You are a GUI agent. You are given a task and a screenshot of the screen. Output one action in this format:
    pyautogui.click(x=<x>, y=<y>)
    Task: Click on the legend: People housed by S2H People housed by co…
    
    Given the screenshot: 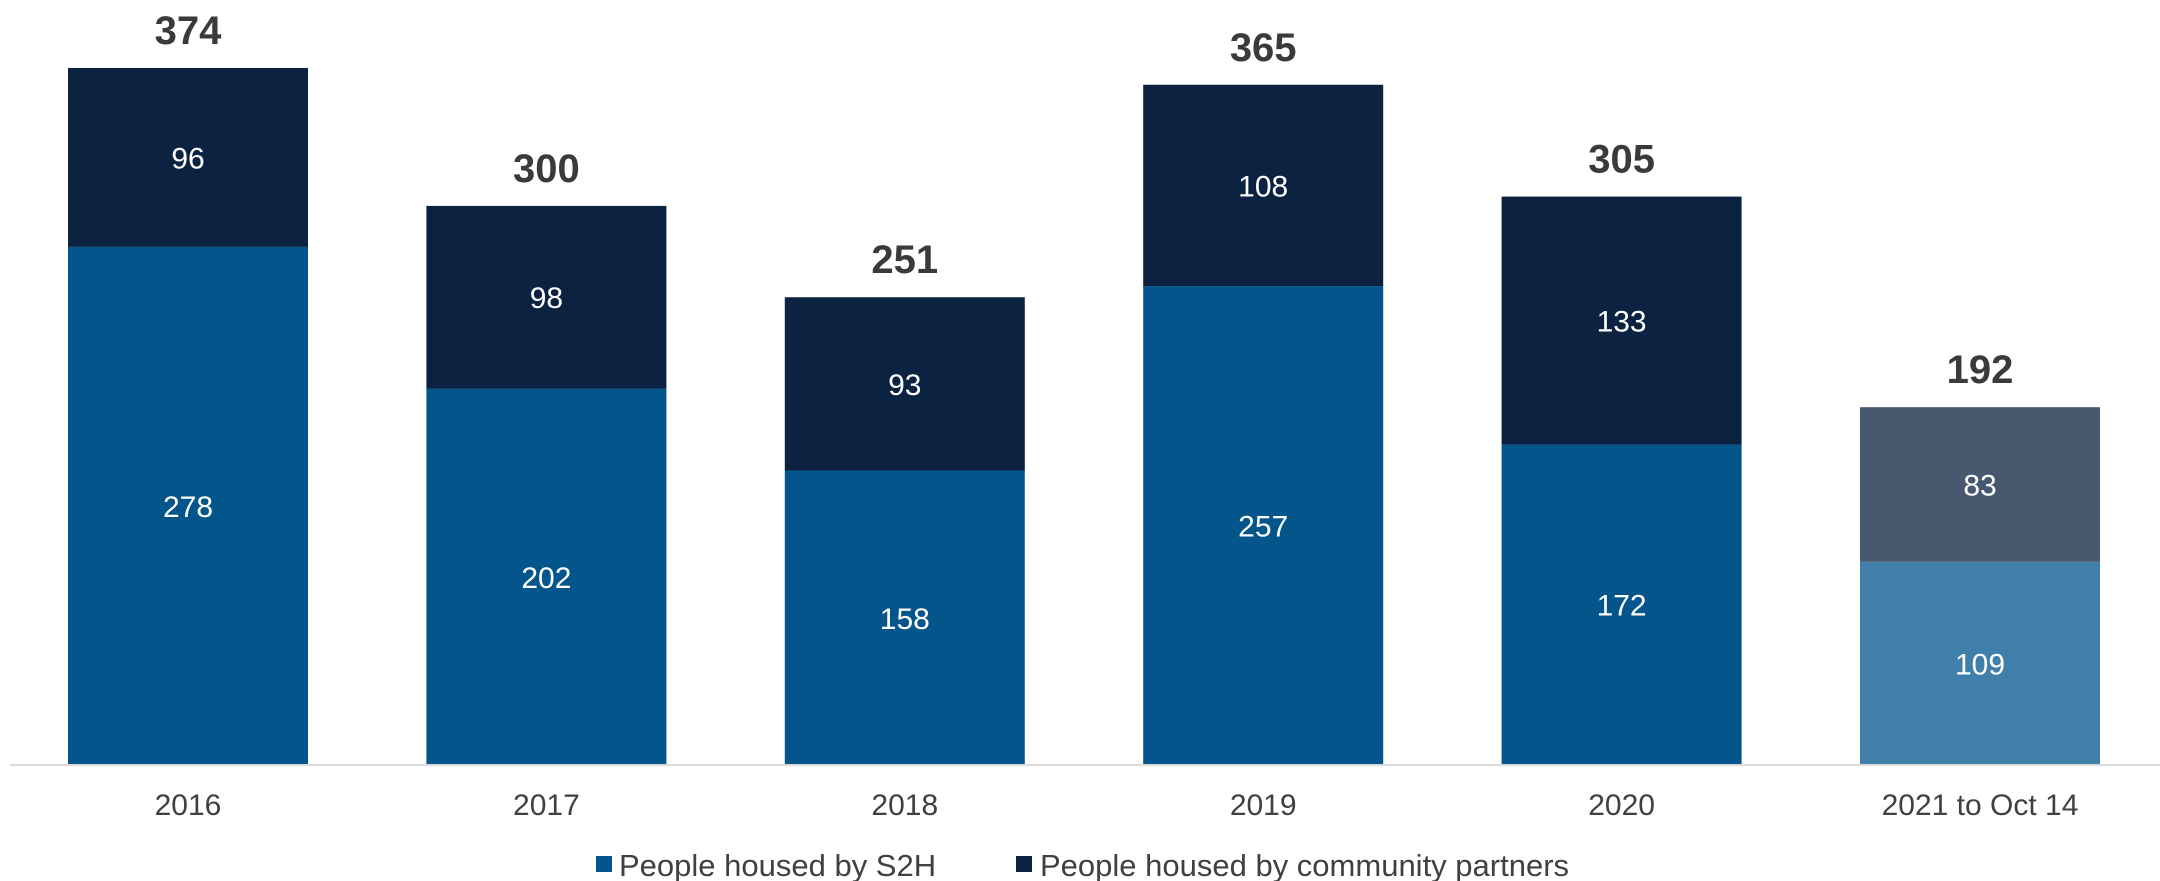 What is the action you would take?
    pyautogui.click(x=1082, y=864)
    